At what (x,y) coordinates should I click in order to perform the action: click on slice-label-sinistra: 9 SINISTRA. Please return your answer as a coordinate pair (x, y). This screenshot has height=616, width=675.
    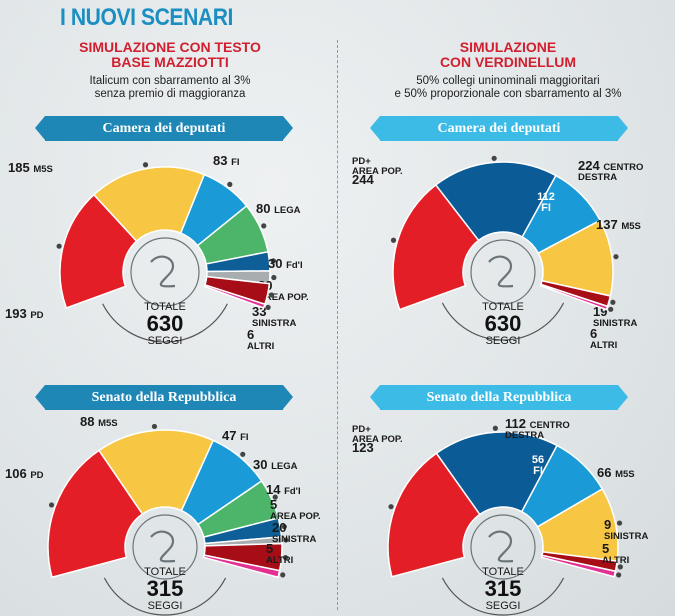
    Looking at the image, I should click on (626, 529).